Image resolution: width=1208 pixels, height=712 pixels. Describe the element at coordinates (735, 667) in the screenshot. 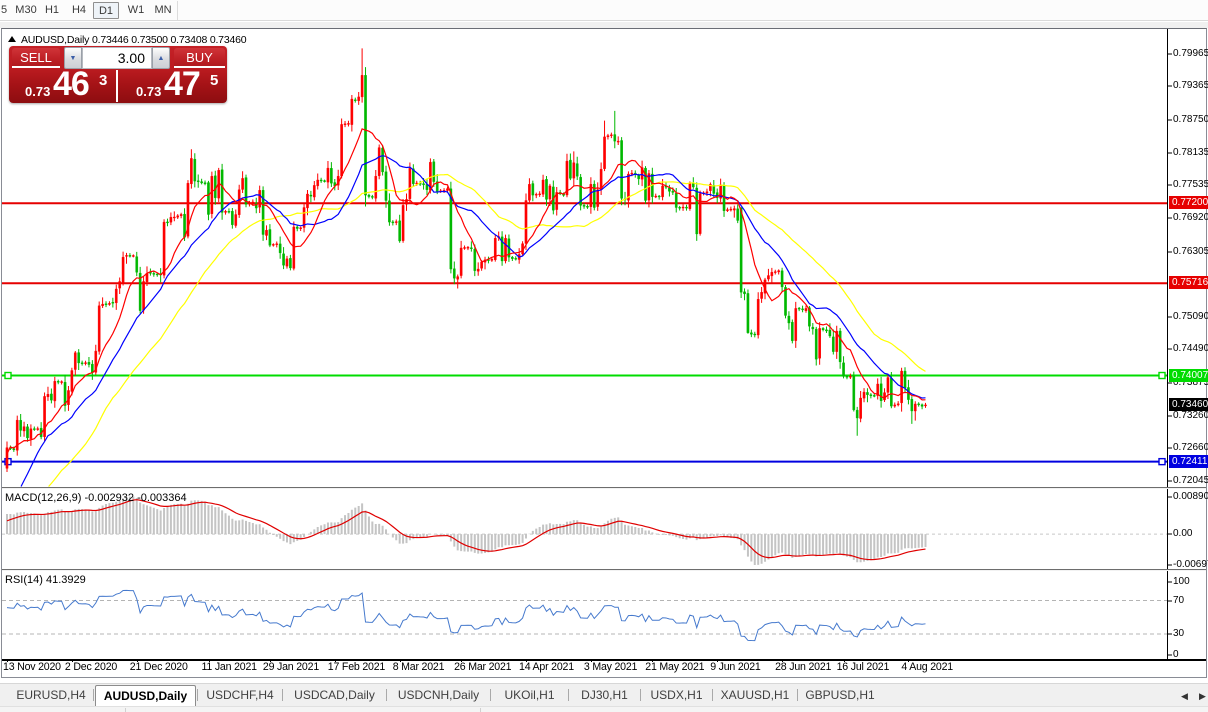

I see `time-axis-label: 9 Jun 2021` at that location.